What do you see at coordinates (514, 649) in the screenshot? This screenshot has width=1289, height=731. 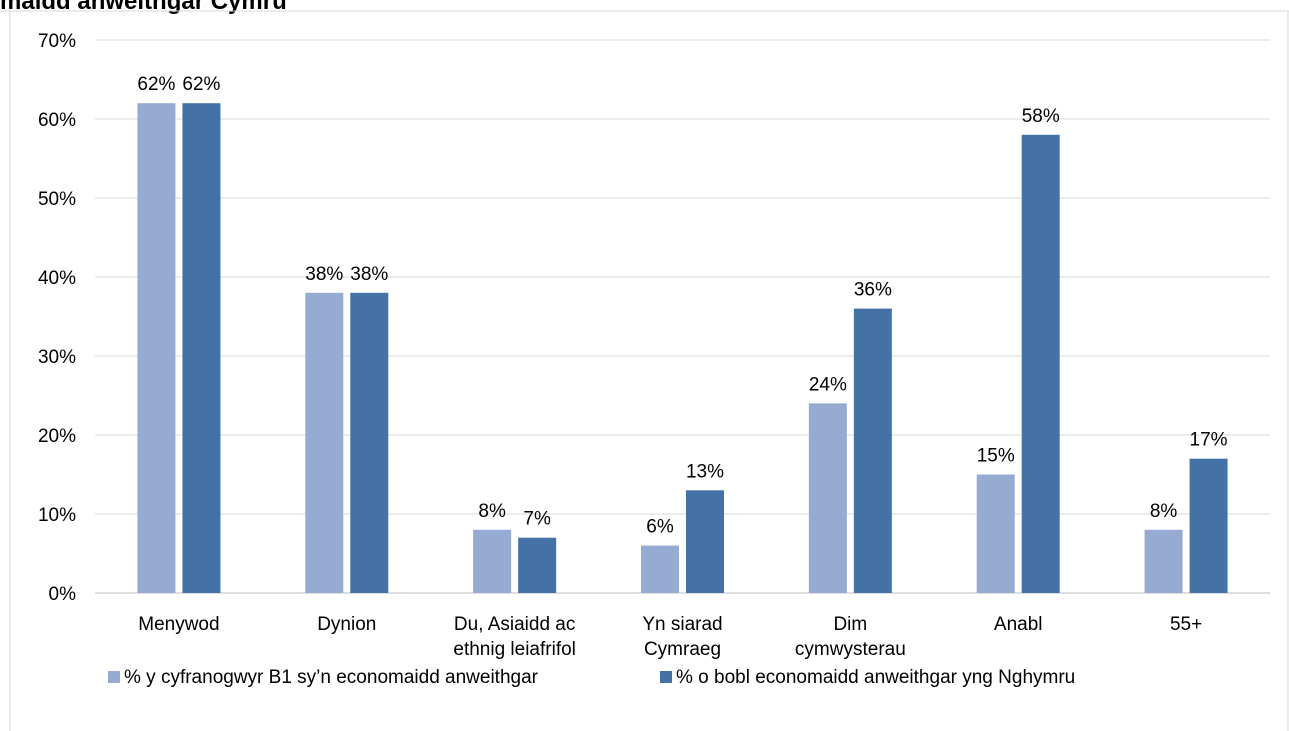 I see `x-category-label: ethnig leiafrifol` at bounding box center [514, 649].